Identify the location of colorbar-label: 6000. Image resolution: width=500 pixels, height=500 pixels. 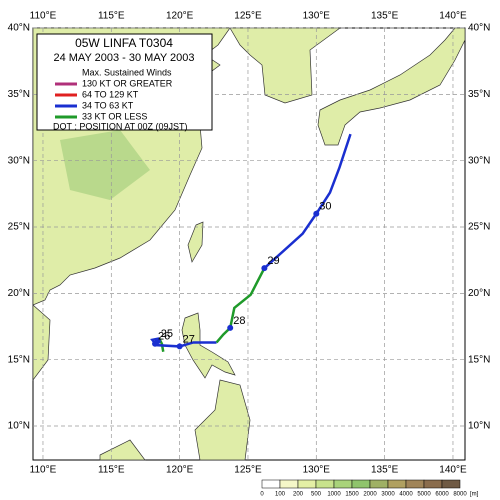
(442, 495).